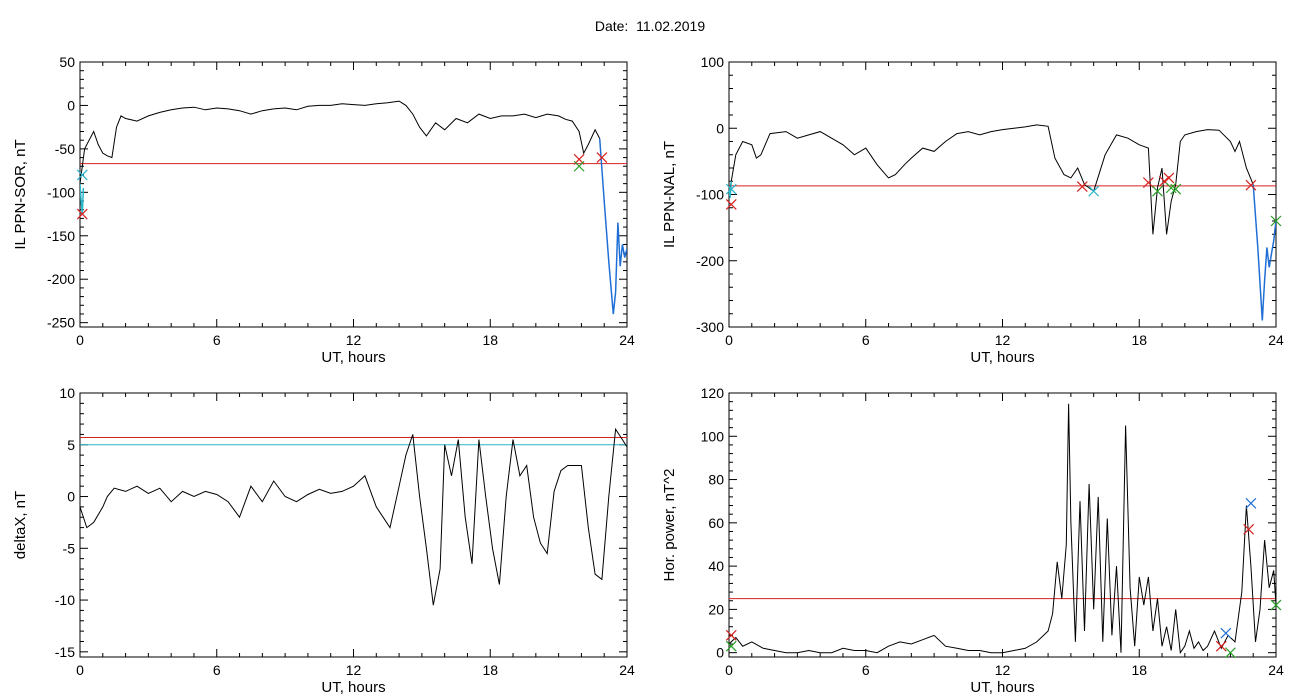 This screenshot has height=700, width=1300. What do you see at coordinates (716, 523) in the screenshot?
I see `y-tick-label: 60` at bounding box center [716, 523].